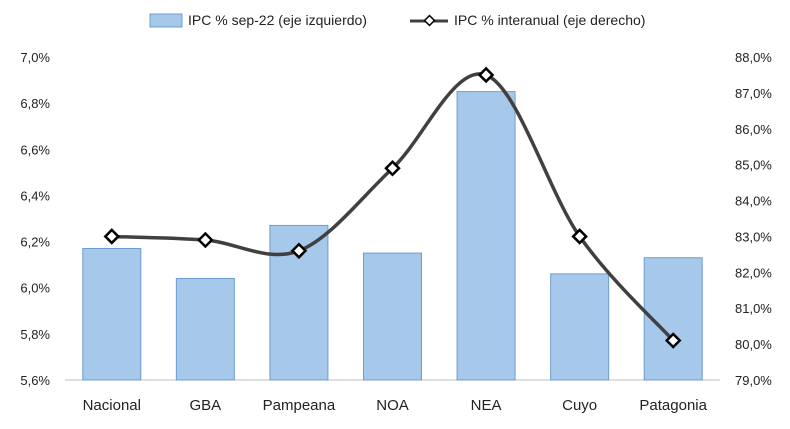 The image size is (790, 429). Describe the element at coordinates (35, 288) in the screenshot. I see `y-left-tick-label: 6,0%` at that location.